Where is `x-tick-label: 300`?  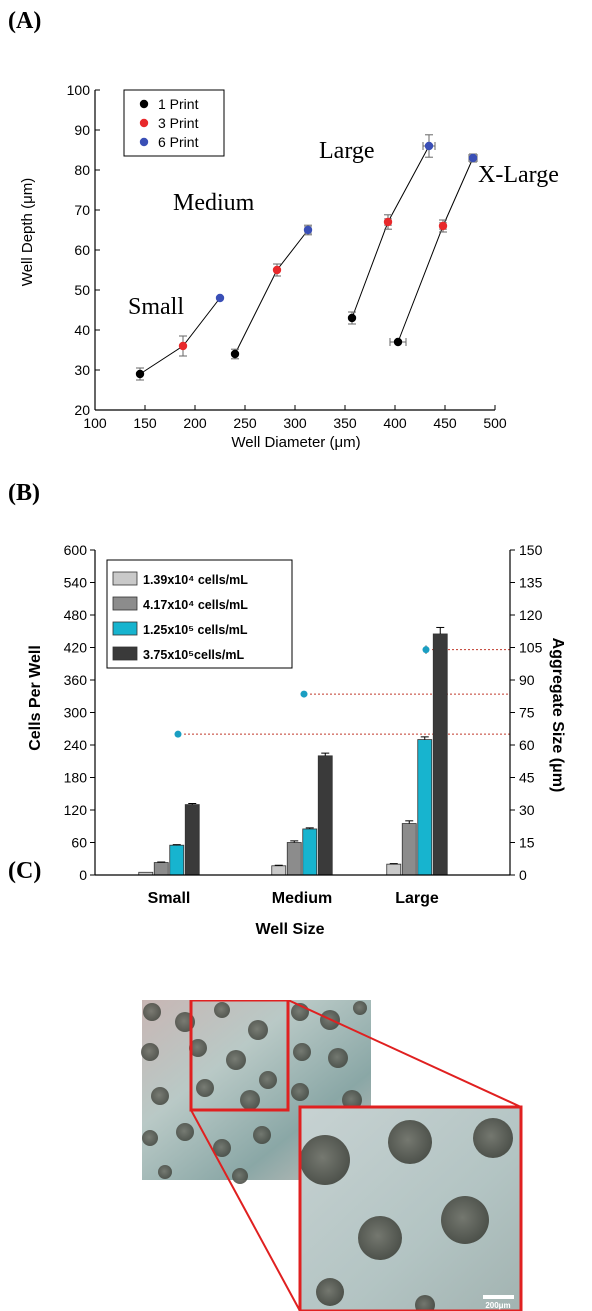
x-tick-label: 300 is located at coordinates (295, 423).